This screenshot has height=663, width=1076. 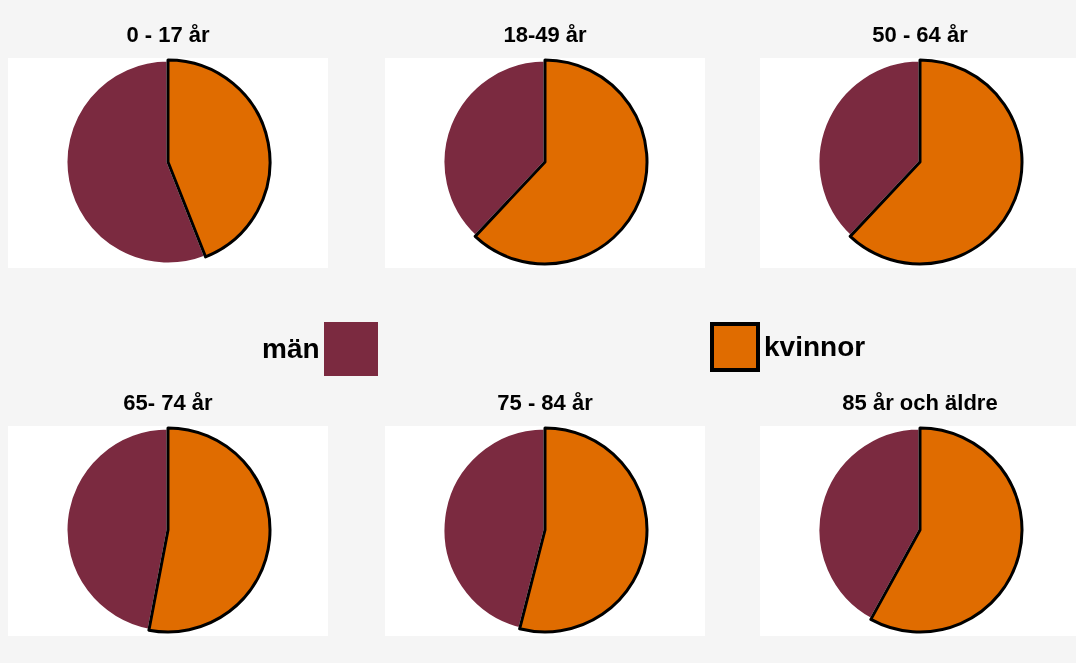 I want to click on chart-title: 75 - 84 år, so click(x=545, y=402).